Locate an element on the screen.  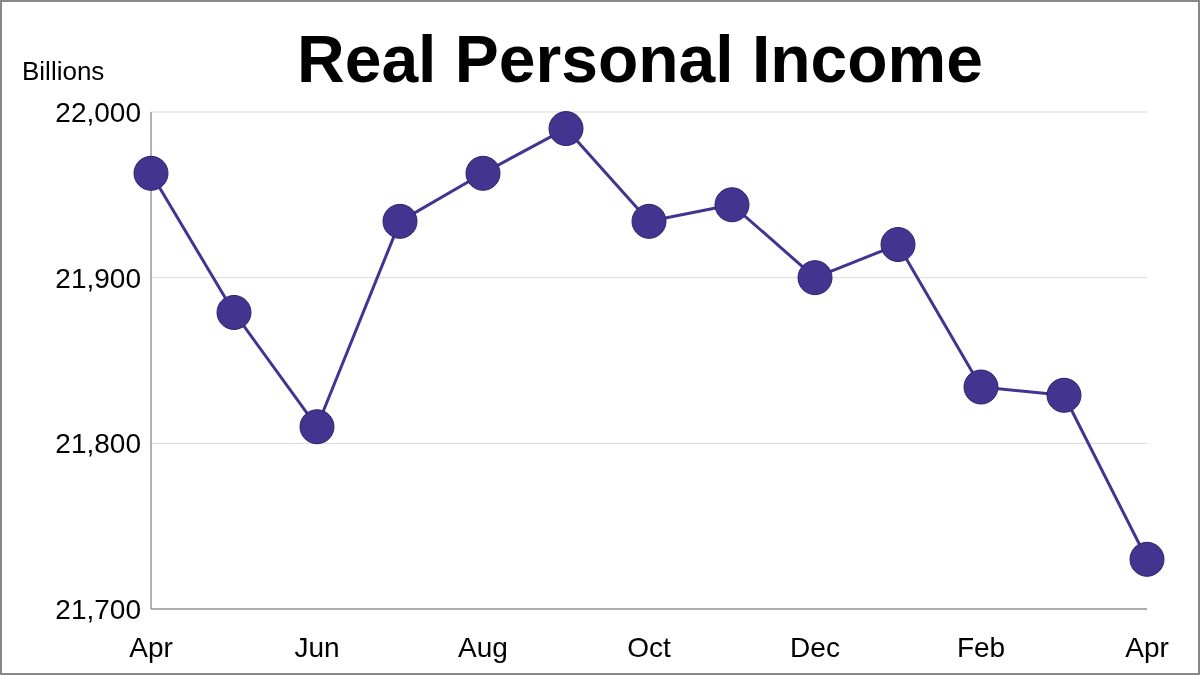
y-tick-label: 21,800 is located at coordinates (98, 444).